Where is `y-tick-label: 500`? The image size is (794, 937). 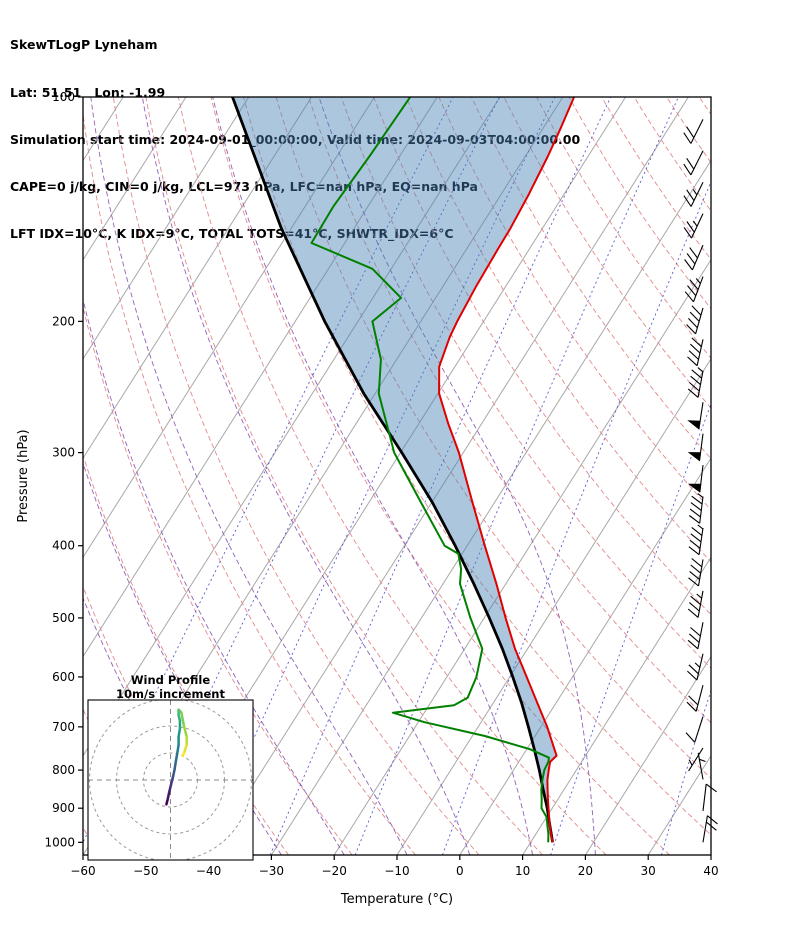
y-tick-label: 500 is located at coordinates (63, 618).